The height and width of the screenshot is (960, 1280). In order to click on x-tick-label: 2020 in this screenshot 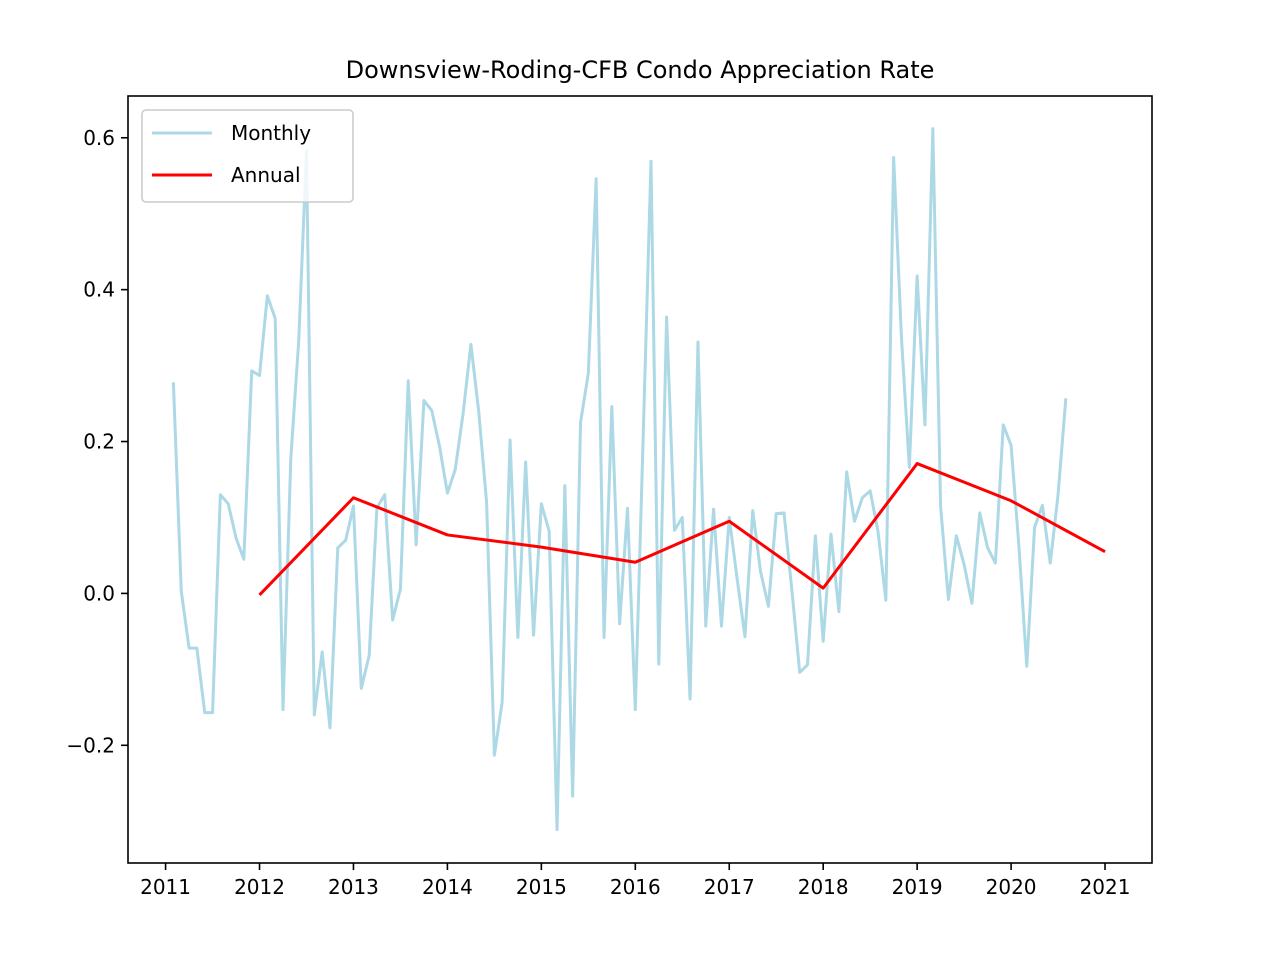, I will do `click(1011, 887)`.